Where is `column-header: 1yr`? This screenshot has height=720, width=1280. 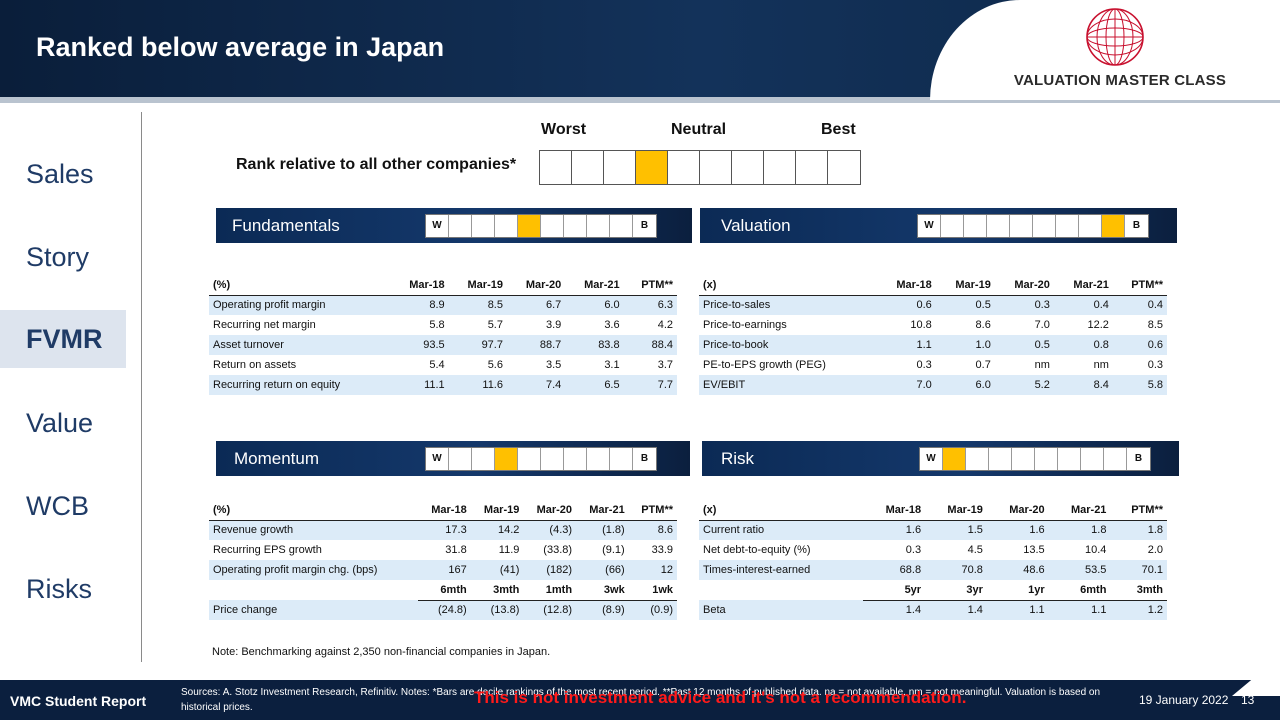 column-header: 1yr is located at coordinates (1017, 590).